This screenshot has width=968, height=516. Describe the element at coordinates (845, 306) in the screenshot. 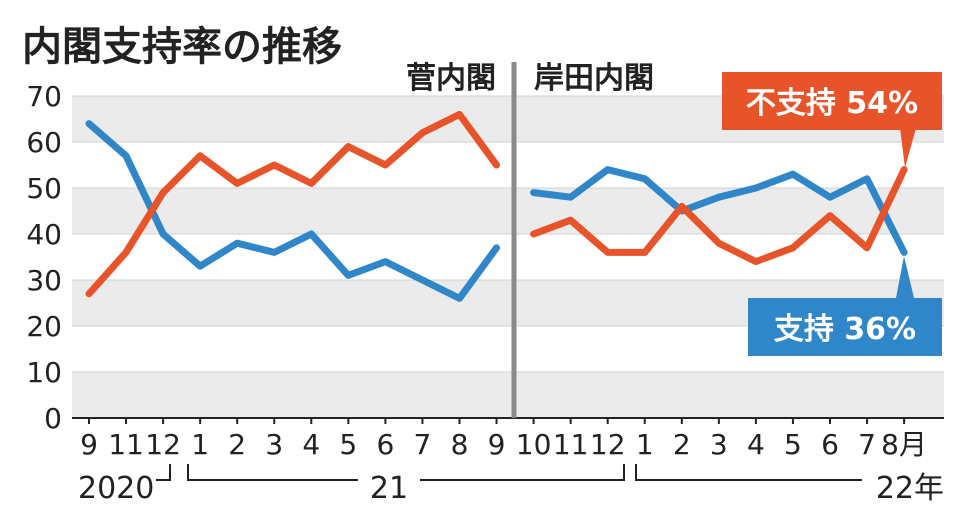

I see `callout-approve: 支持 36%` at that location.